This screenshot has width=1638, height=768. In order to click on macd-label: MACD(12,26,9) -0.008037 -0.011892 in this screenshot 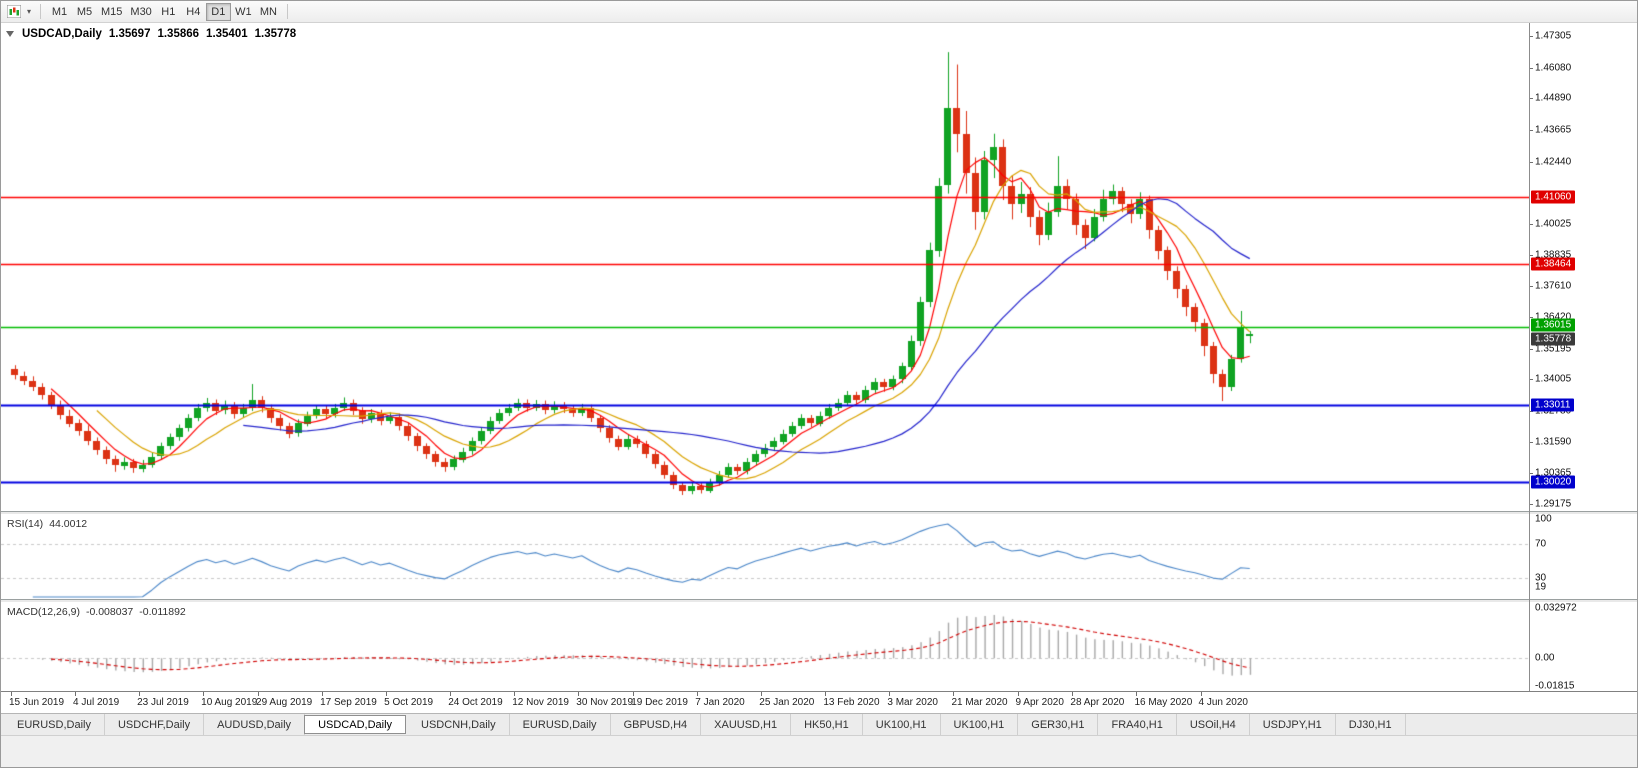, I will do `click(96, 612)`.